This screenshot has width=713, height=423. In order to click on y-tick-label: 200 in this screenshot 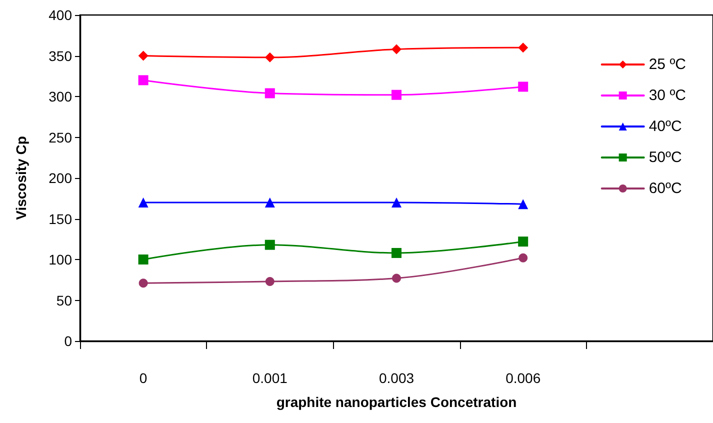, I will do `click(60, 178)`.